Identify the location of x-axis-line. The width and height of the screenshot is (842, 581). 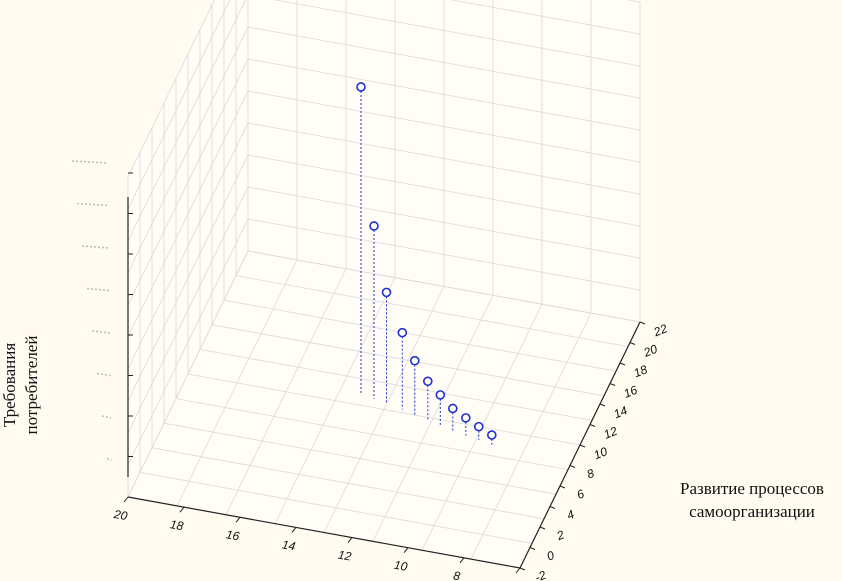
(324, 532).